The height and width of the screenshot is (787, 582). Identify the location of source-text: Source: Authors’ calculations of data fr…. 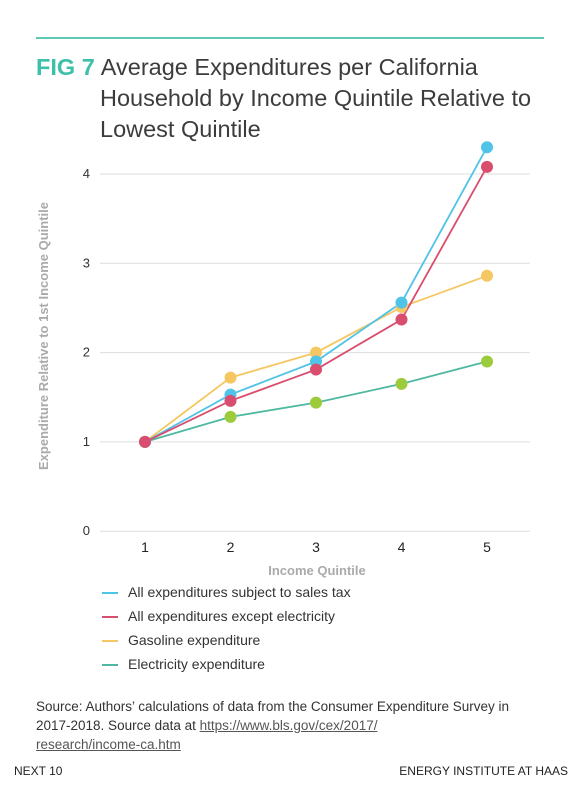
(272, 716).